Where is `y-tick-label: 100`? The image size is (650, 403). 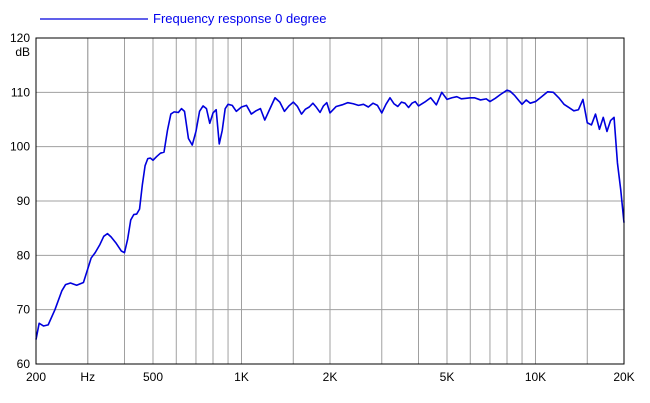
y-tick-label: 100 is located at coordinates (20, 147).